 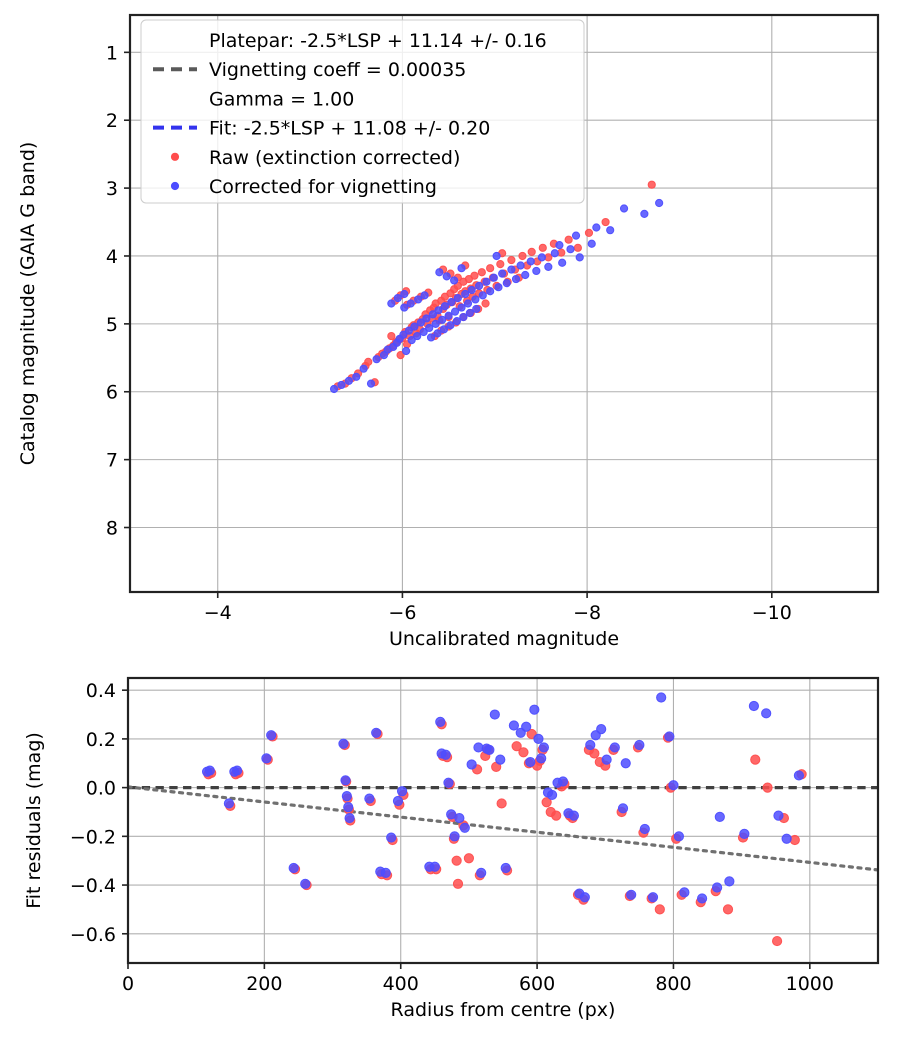 I want to click on legend-entry-2: Gamma = 1.00, so click(x=281, y=99).